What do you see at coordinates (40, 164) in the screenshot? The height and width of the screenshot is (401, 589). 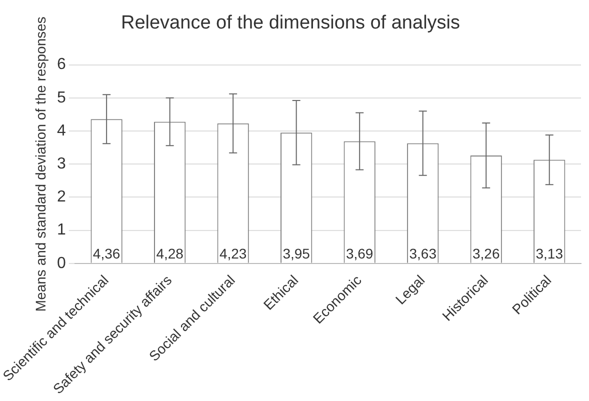 I see `y-axis-title: Means and standard deviation of the responses` at bounding box center [40, 164].